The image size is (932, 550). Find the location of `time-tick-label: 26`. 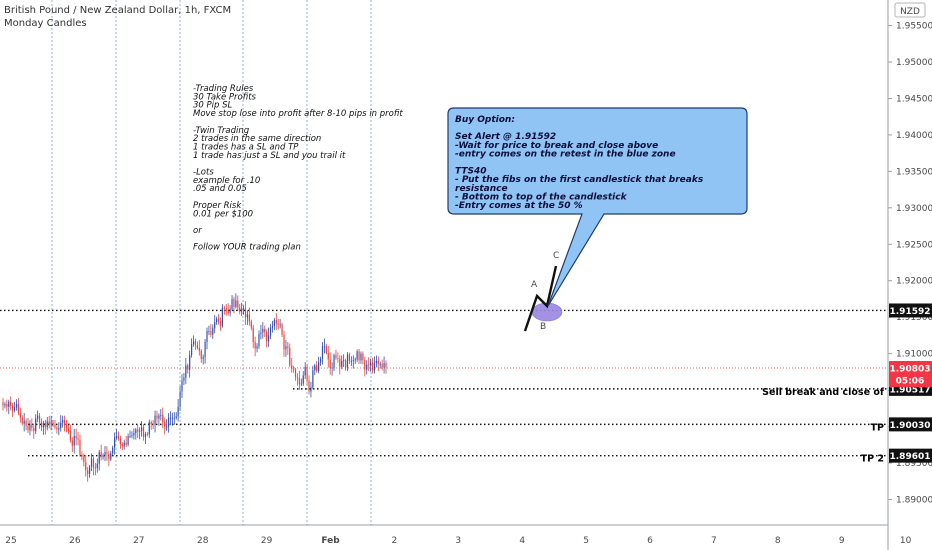

time-tick-label: 26 is located at coordinates (75, 541).